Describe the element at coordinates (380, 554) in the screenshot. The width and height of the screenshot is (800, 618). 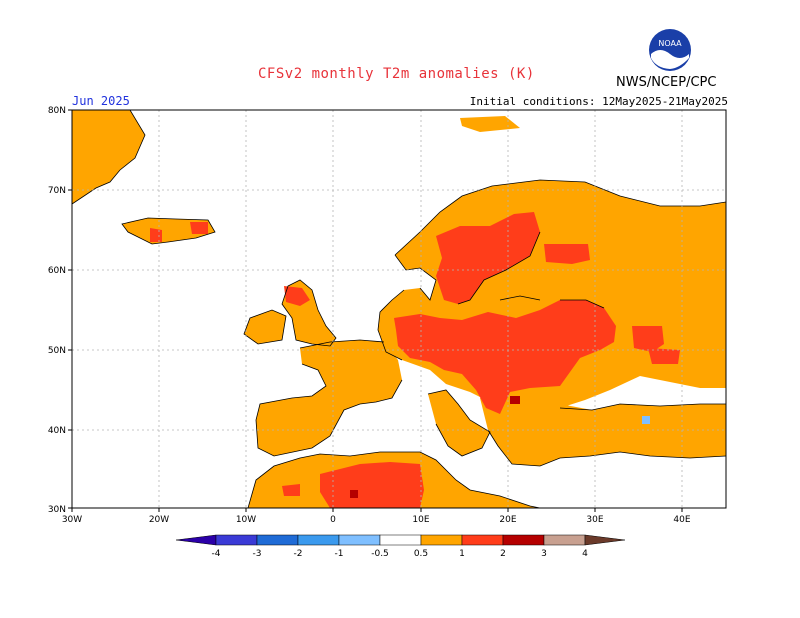
I see `colorbar-label: -0.5` at that location.